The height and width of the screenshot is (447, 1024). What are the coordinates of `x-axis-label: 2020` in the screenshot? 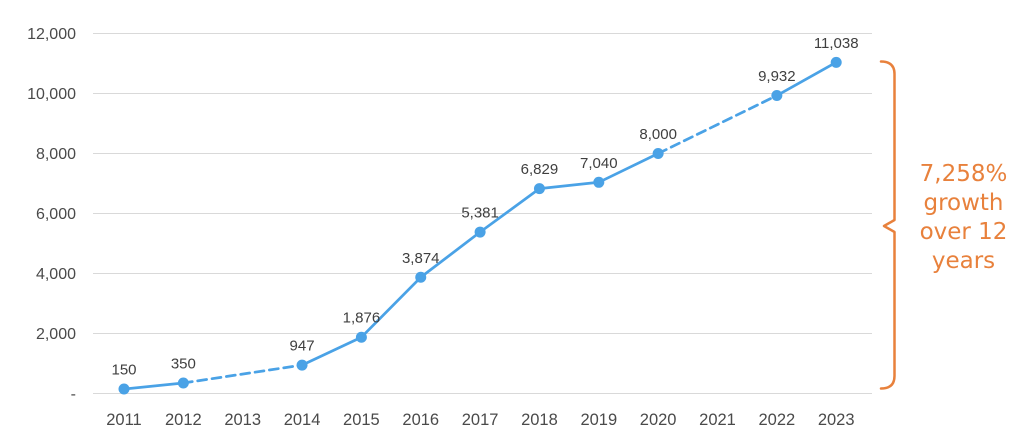 It's located at (658, 420).